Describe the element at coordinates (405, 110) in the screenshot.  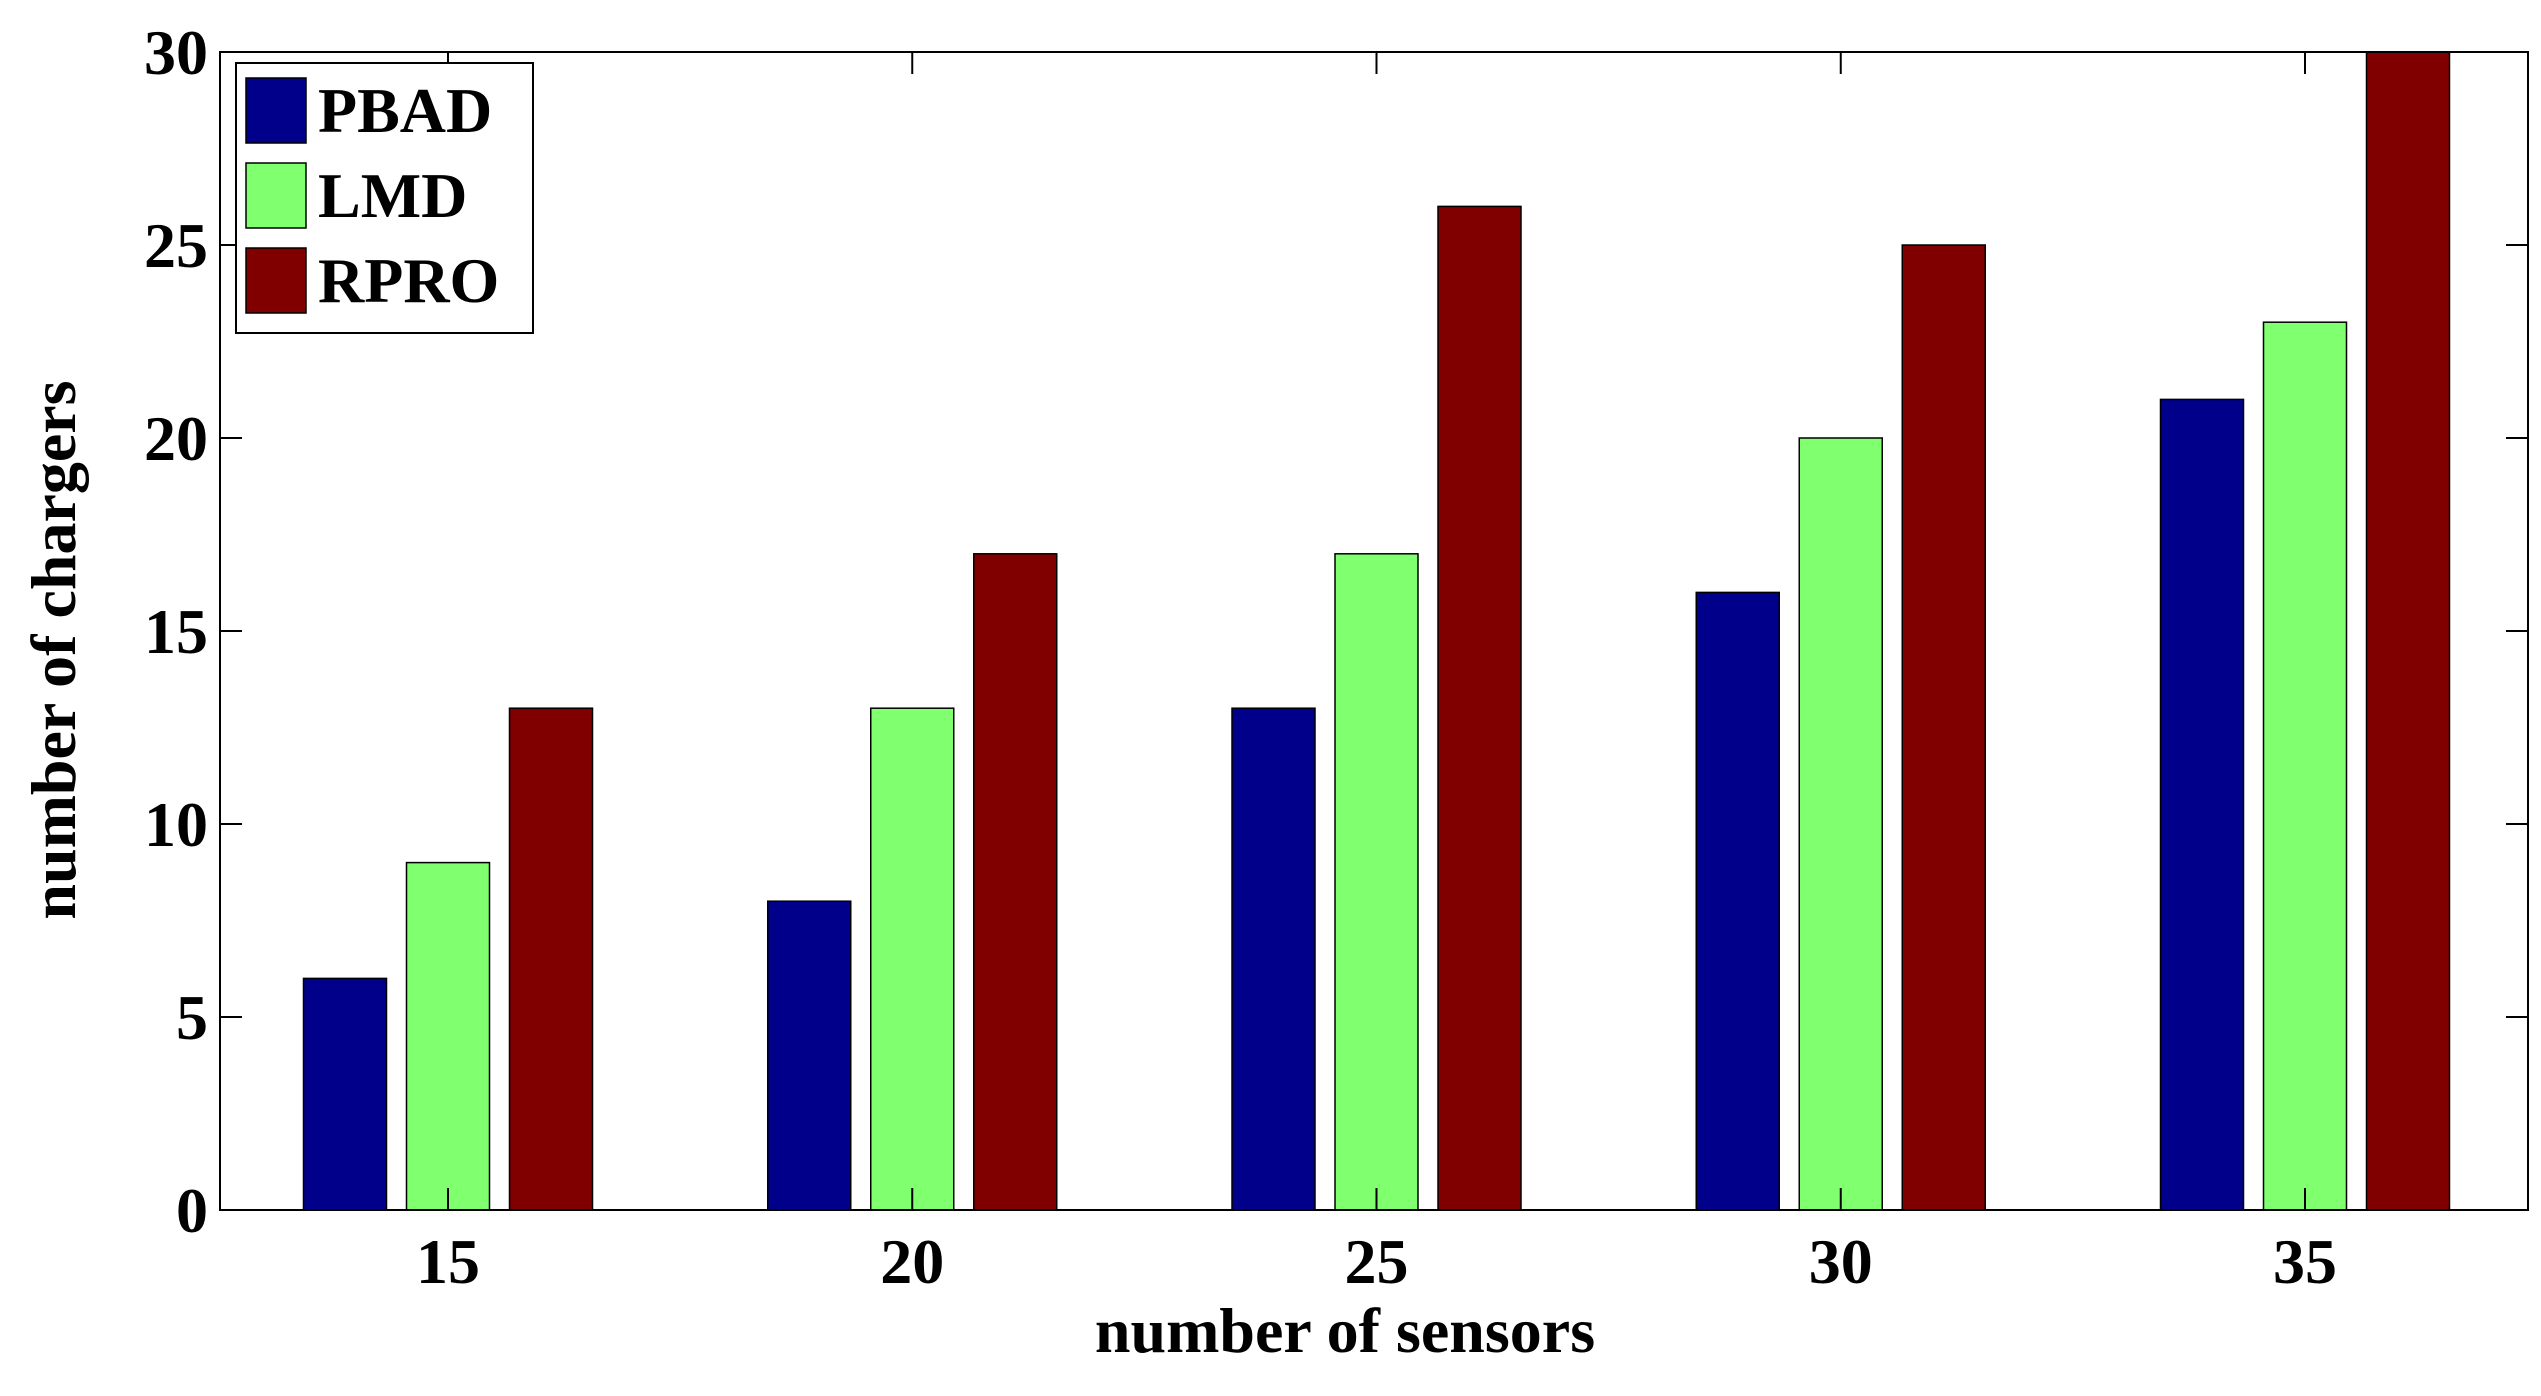
I see `legend-label-pbad: PBAD` at that location.